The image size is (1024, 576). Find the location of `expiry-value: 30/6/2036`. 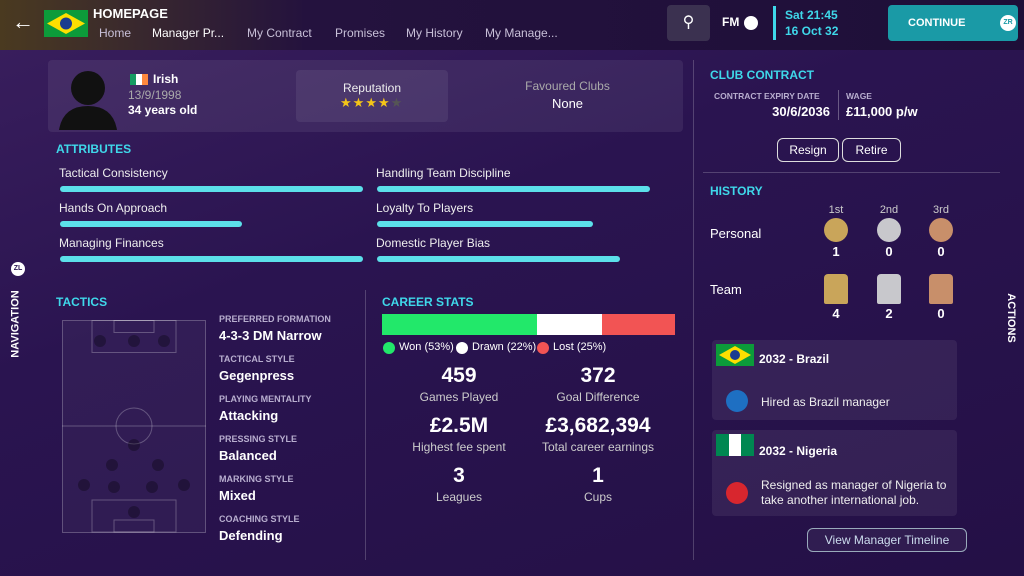

expiry-value: 30/6/2036 is located at coordinates (801, 111).